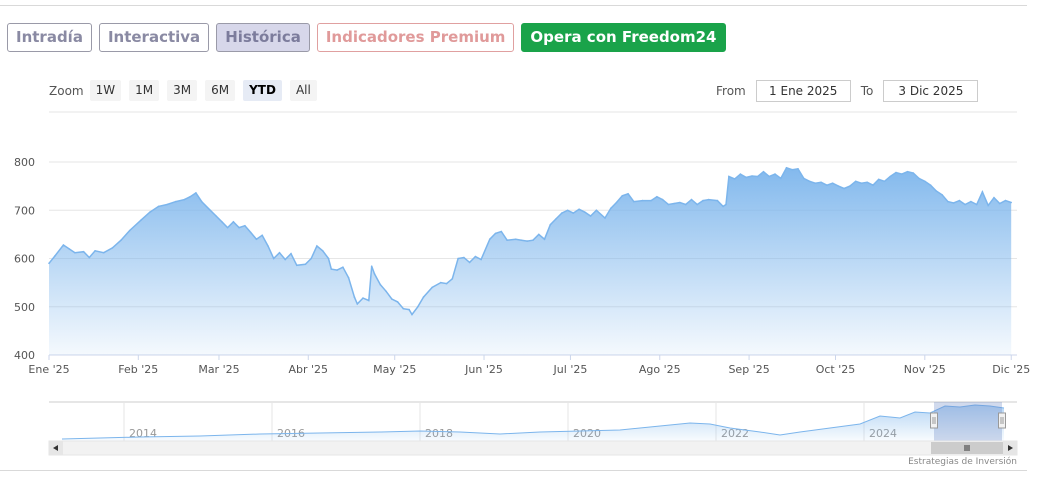 This screenshot has height=479, width=1037. What do you see at coordinates (931, 91) in the screenshot?
I see `to-date-input: 3 Dic 2025` at bounding box center [931, 91].